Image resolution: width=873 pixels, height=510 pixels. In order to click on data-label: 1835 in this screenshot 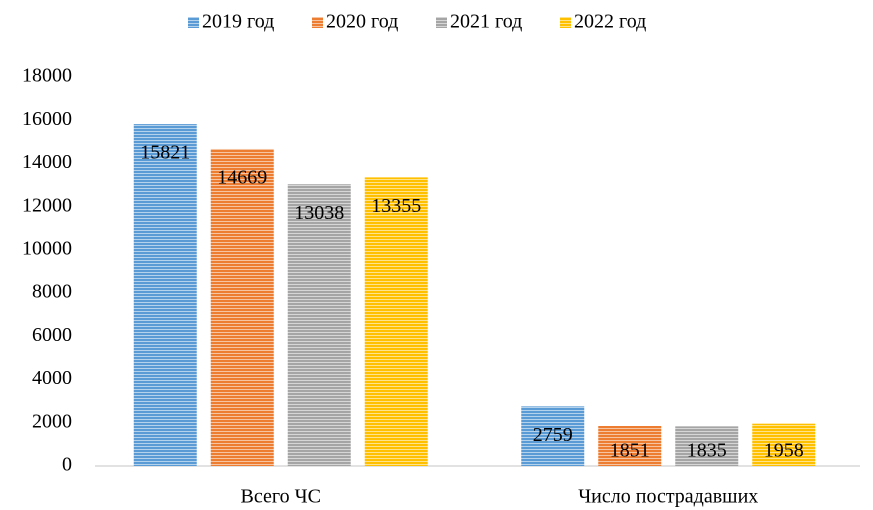, I will do `click(707, 451)`.